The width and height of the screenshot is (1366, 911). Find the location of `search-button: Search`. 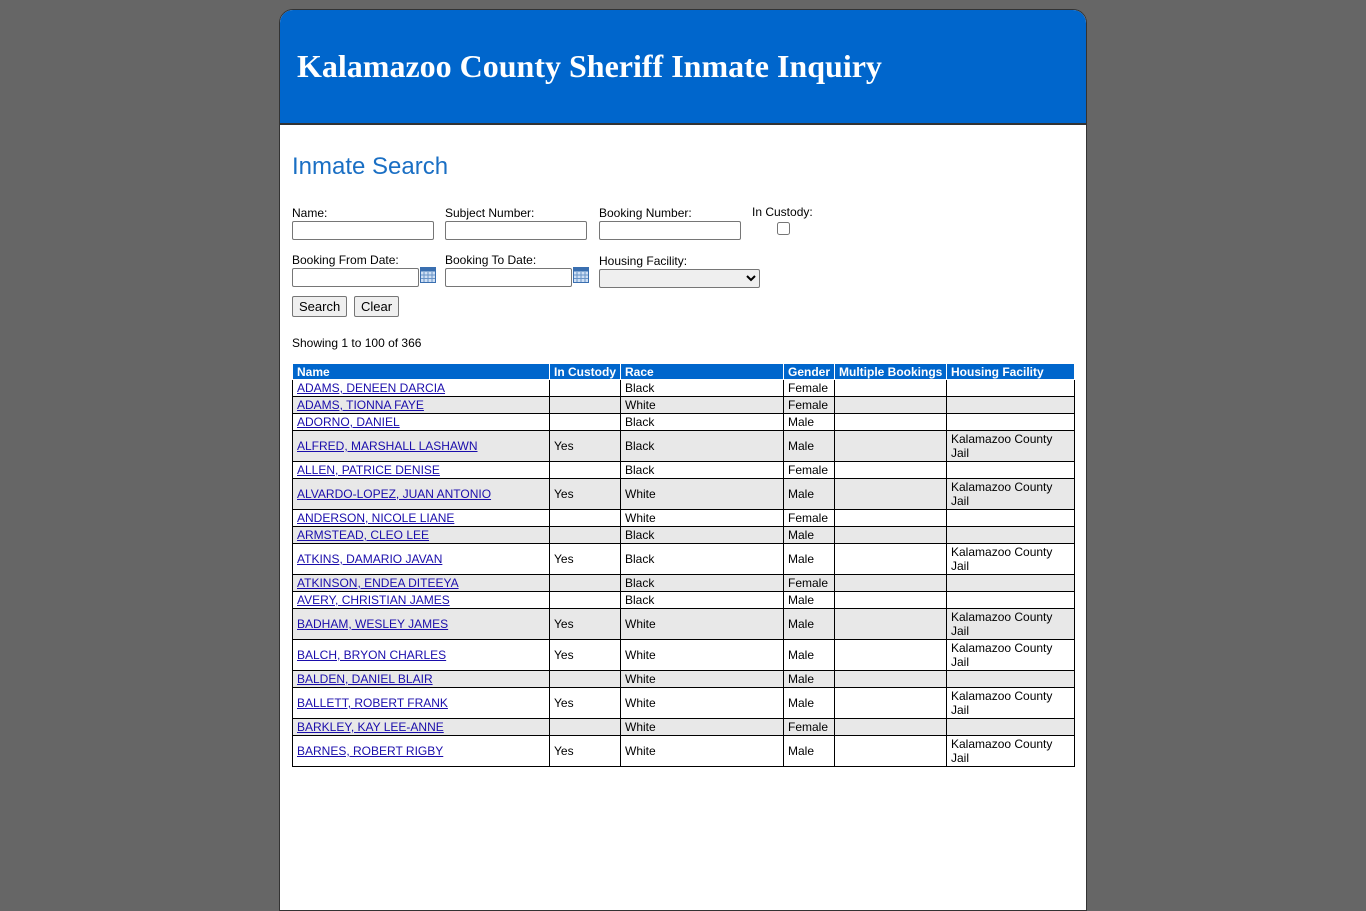

search-button: Search is located at coordinates (320, 306).